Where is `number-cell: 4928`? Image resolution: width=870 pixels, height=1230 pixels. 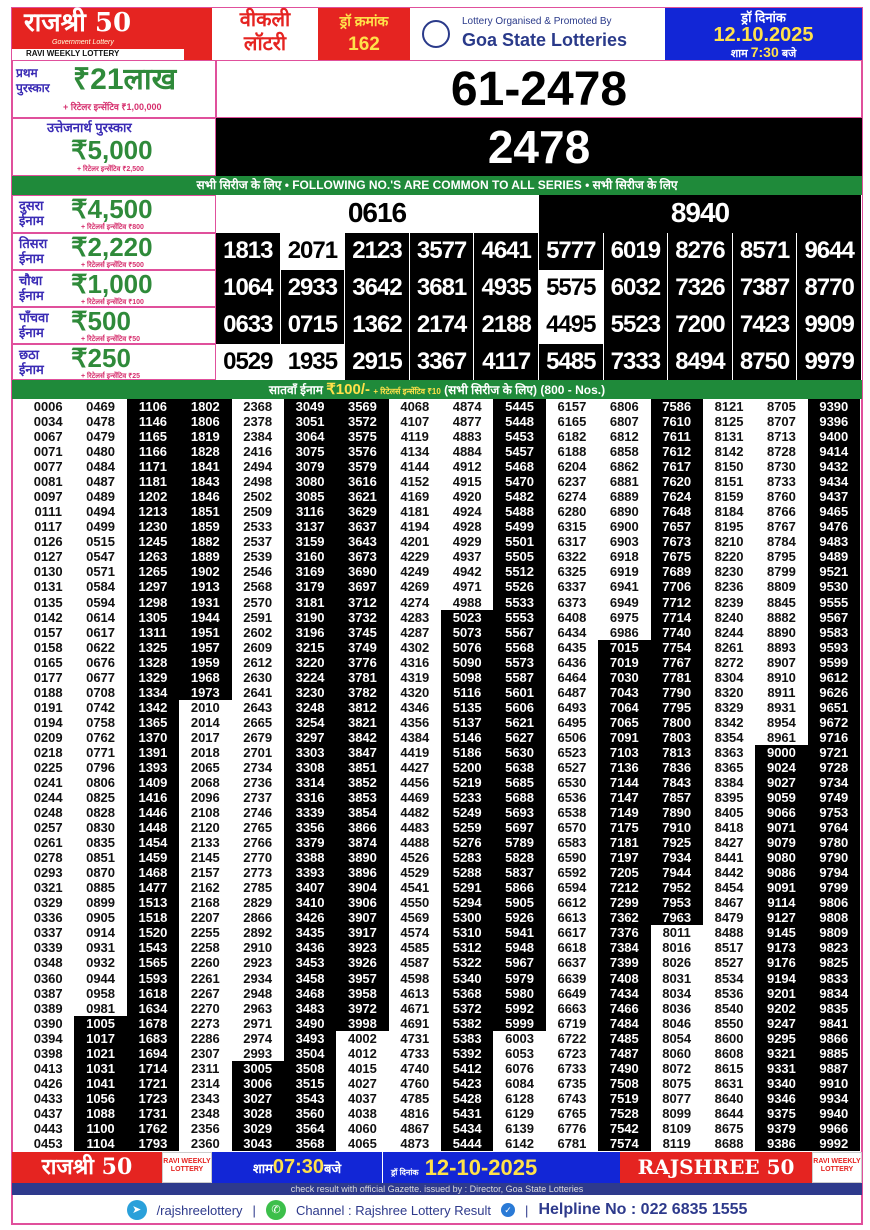 number-cell: 4928 is located at coordinates (467, 527).